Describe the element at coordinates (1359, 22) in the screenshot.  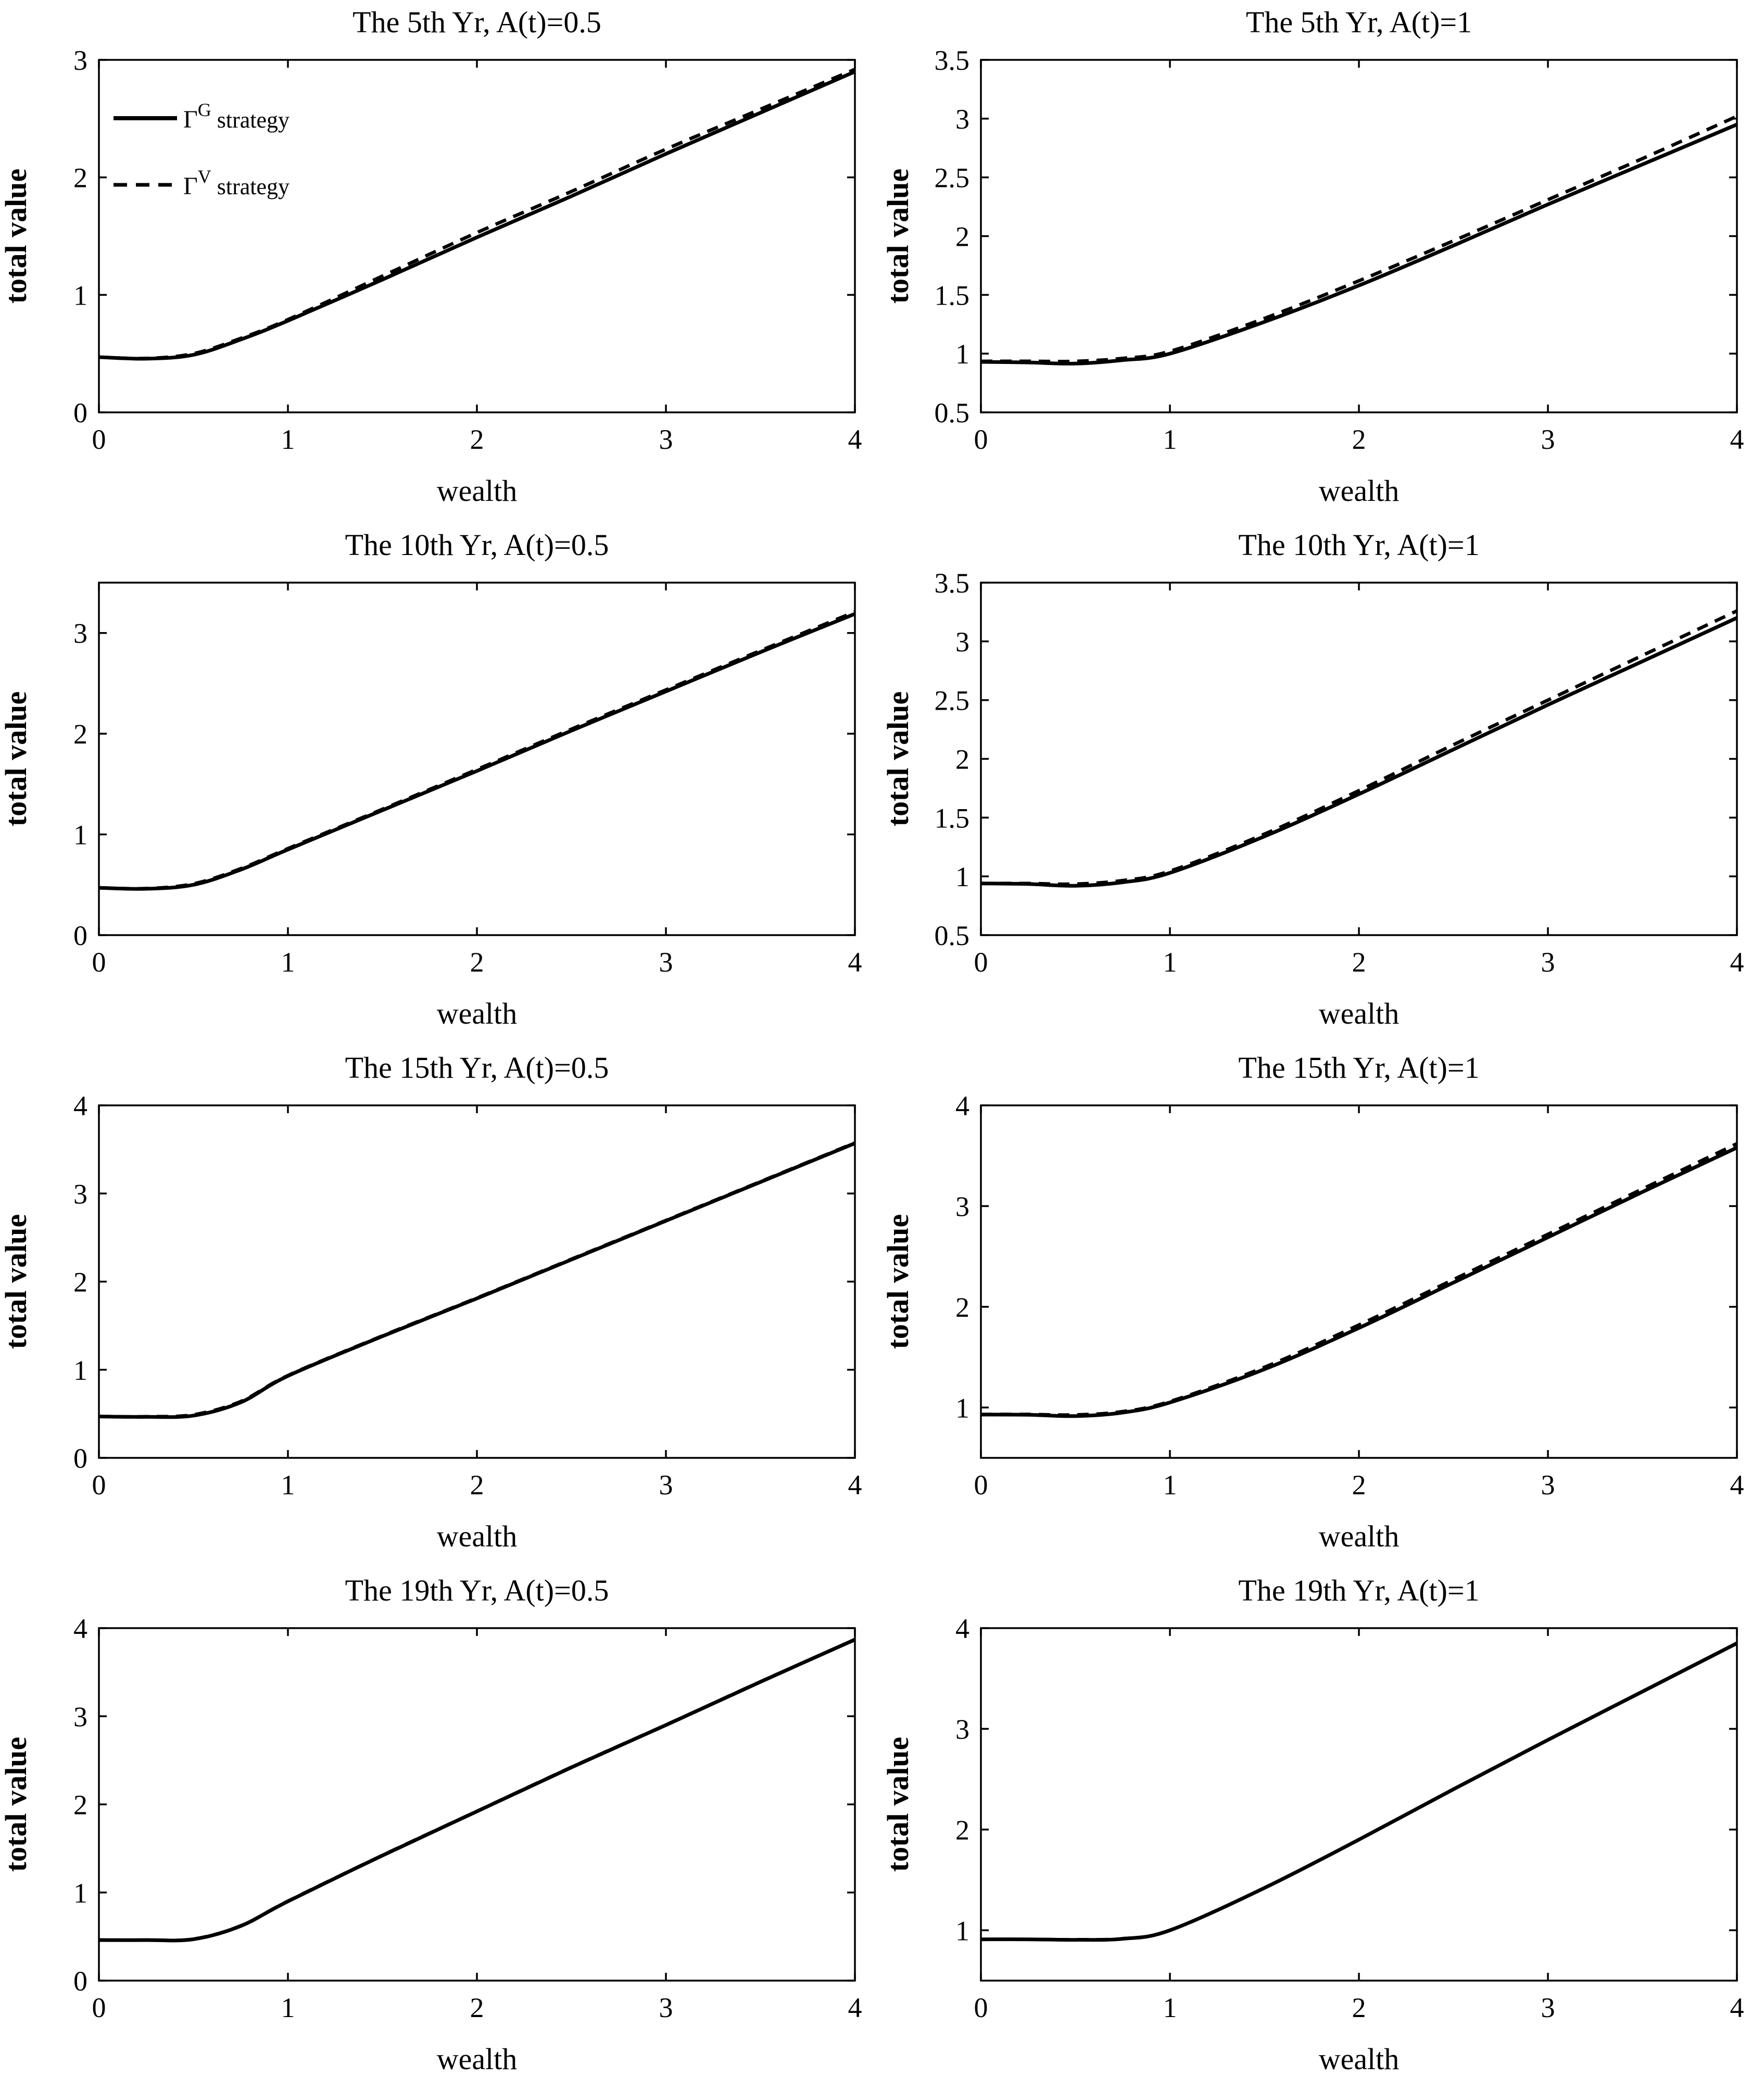
I see `plot-title: The 5th Yr, A(t)=1` at that location.